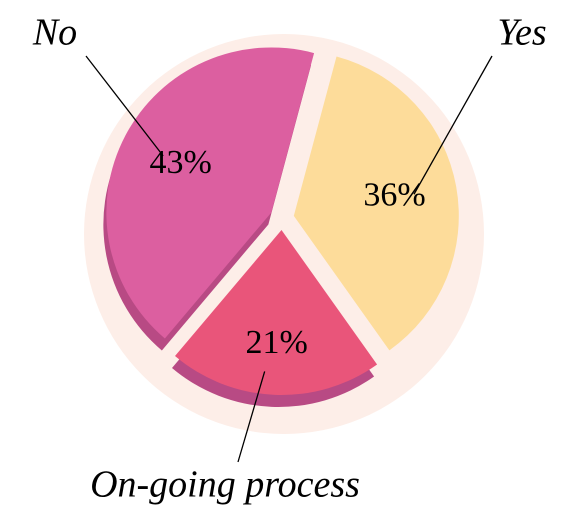 Image resolution: width=572 pixels, height=513 pixels. Describe the element at coordinates (54, 33) in the screenshot. I see `category-label: No` at that location.